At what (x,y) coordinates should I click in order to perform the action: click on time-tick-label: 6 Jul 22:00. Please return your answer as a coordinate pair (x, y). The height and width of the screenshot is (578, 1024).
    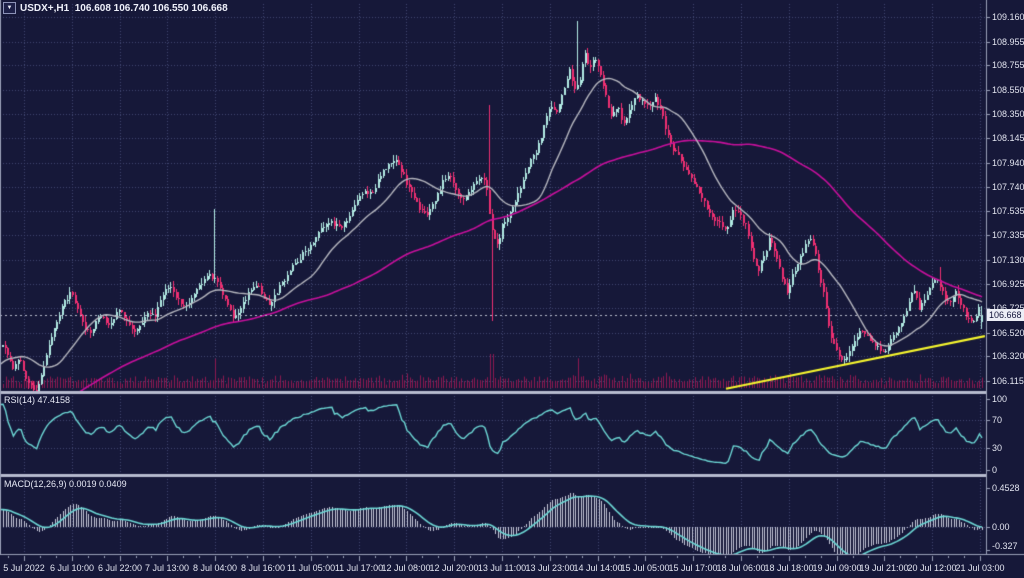
    Looking at the image, I should click on (120, 568).